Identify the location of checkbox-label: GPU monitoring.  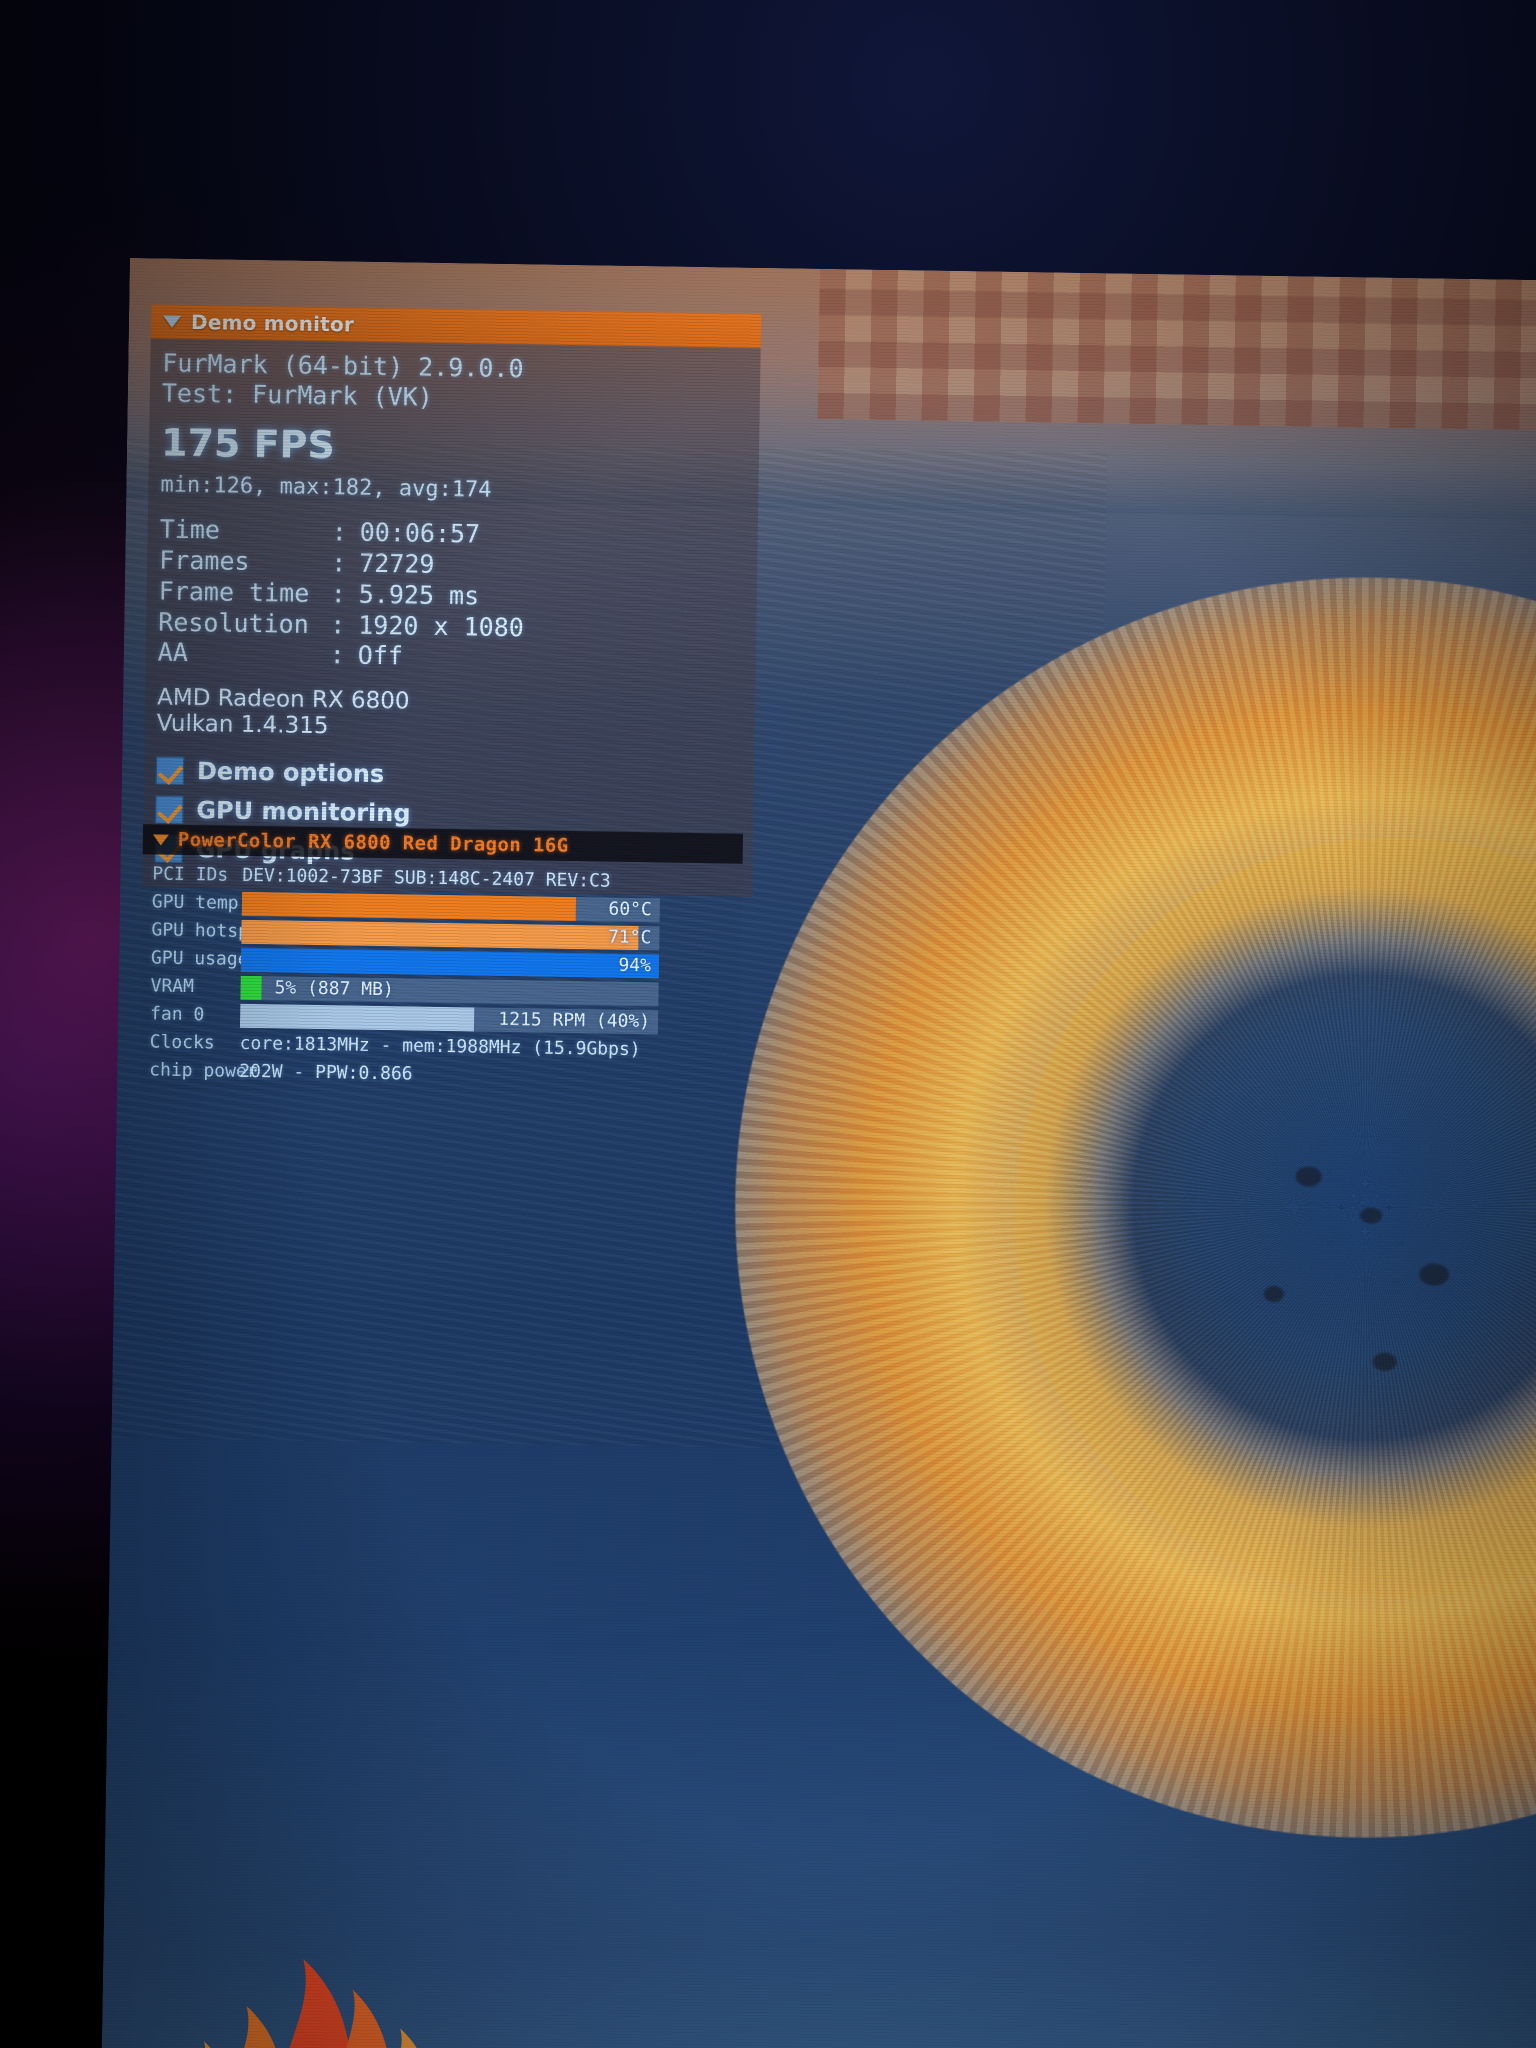
(303, 812).